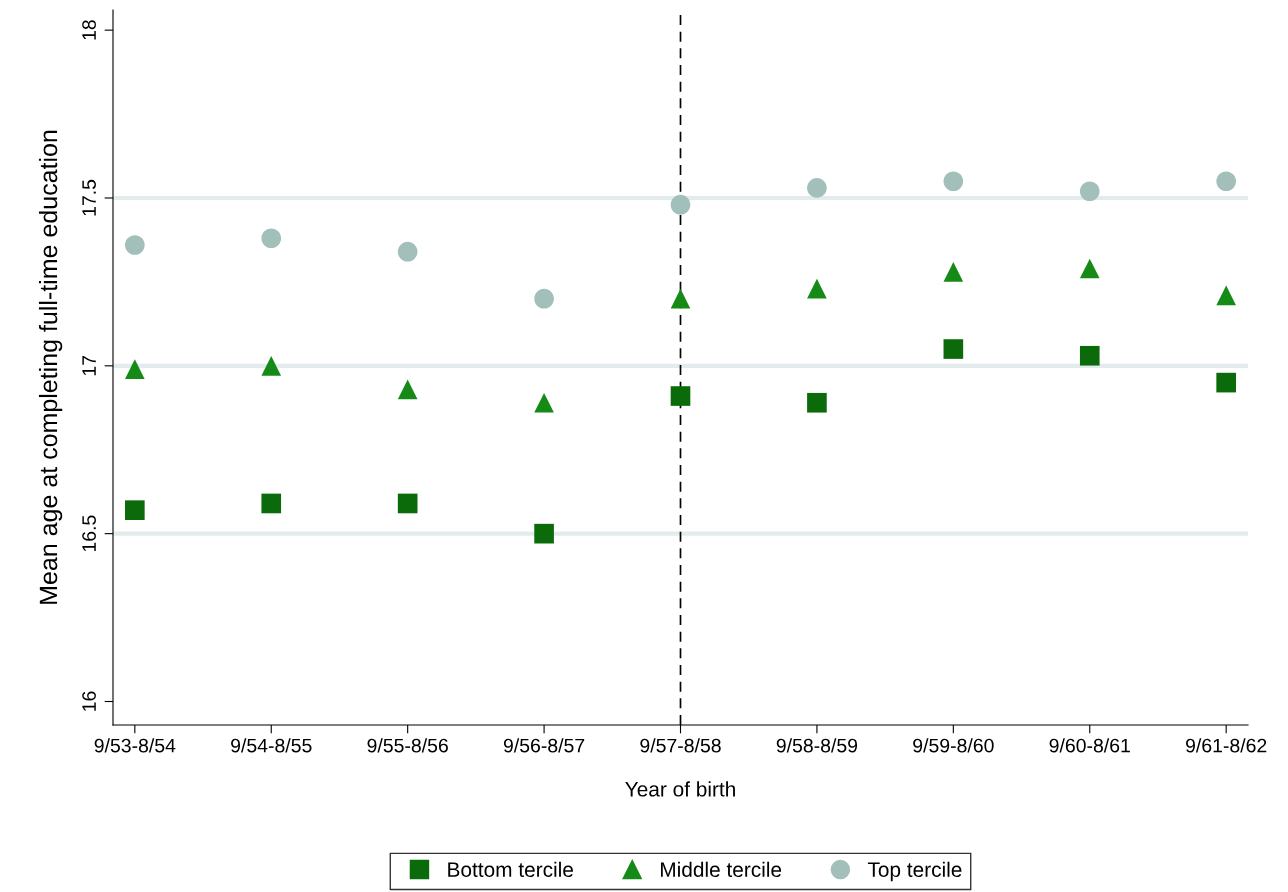  I want to click on y-tick-label: 17.5, so click(89, 197).